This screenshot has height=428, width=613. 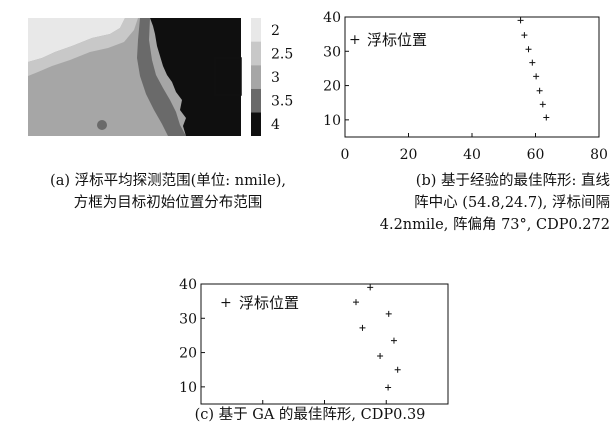 I want to click on legend-b: + 浮标位置, so click(x=388, y=40).